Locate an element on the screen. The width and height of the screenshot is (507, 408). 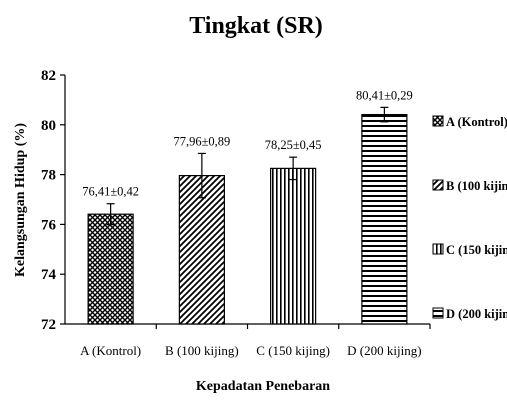
data-label: 77,96±0,89 is located at coordinates (201, 141).